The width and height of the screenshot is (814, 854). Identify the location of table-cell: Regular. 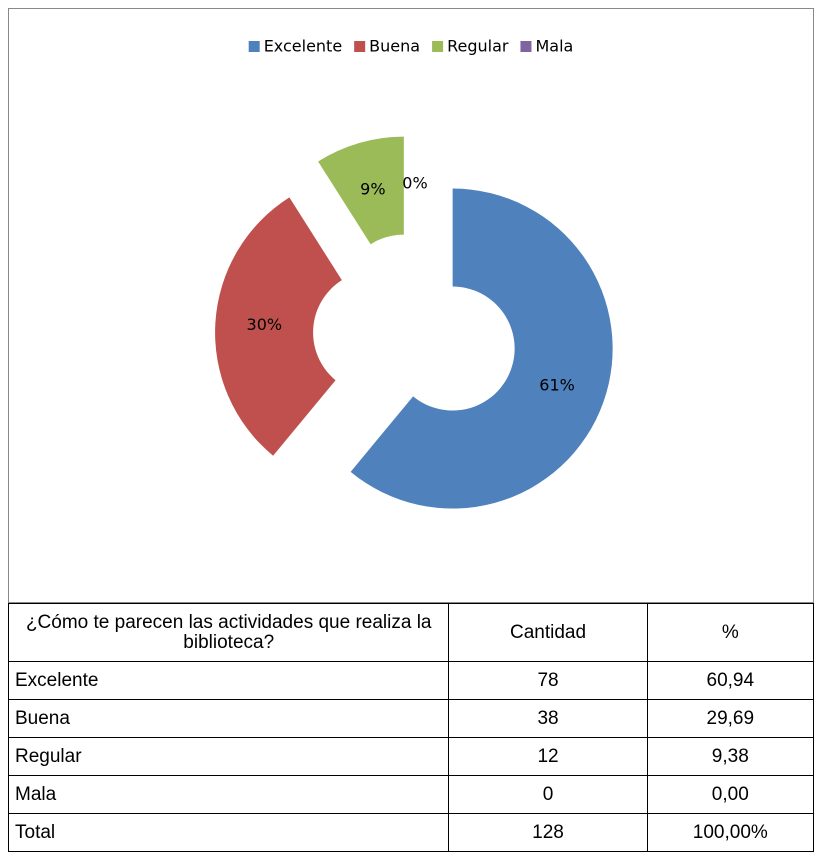
(228, 756).